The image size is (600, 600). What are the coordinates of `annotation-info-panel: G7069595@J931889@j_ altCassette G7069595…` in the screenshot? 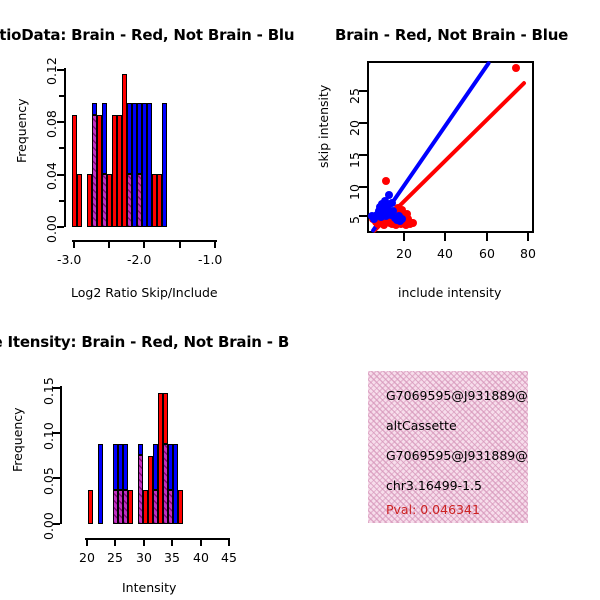 It's located at (448, 447).